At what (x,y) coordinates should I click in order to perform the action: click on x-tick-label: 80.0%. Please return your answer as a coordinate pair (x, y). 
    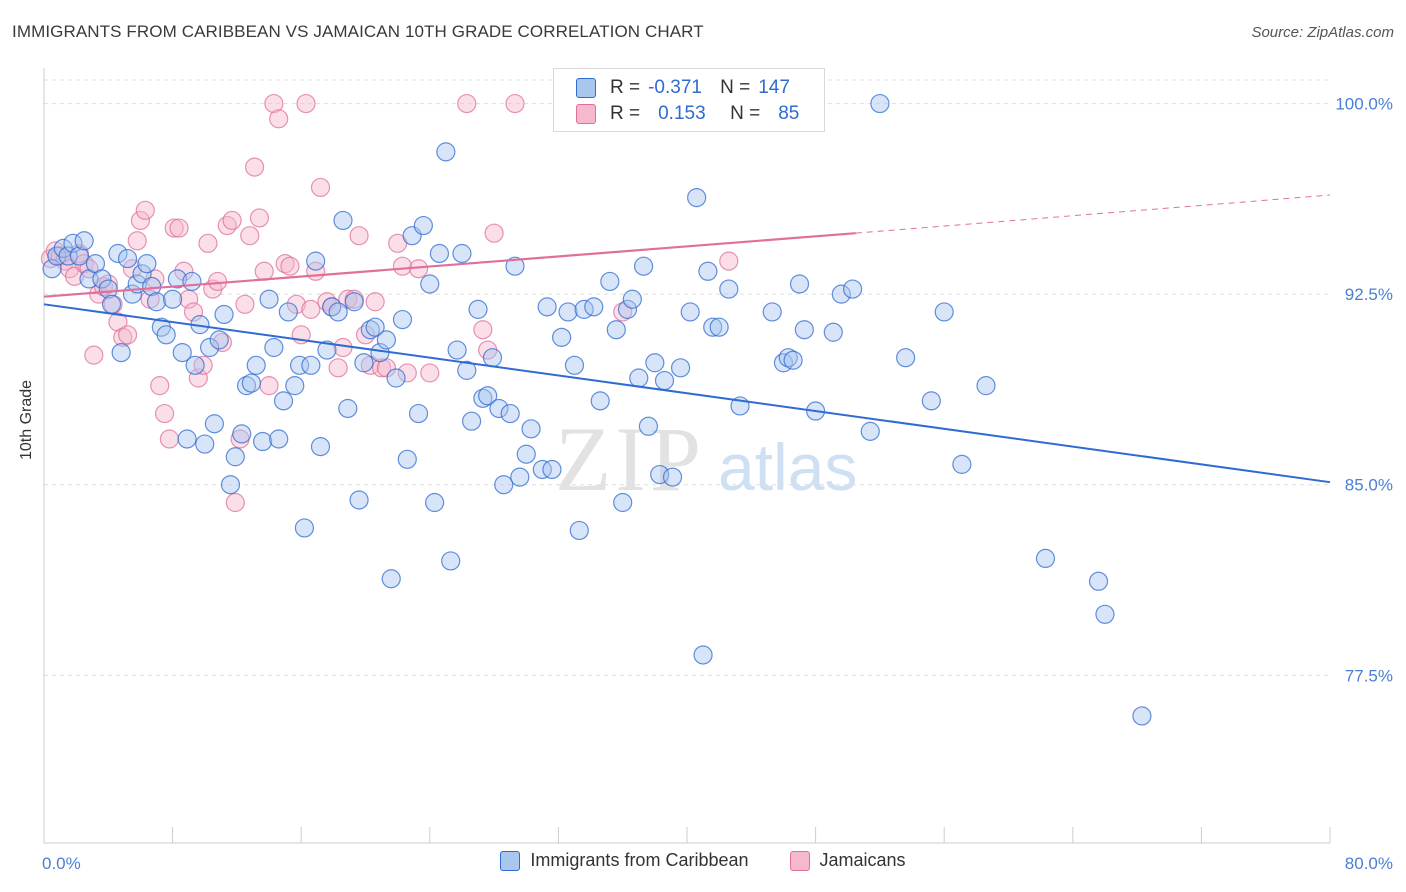
    Looking at the image, I should click on (1369, 863).